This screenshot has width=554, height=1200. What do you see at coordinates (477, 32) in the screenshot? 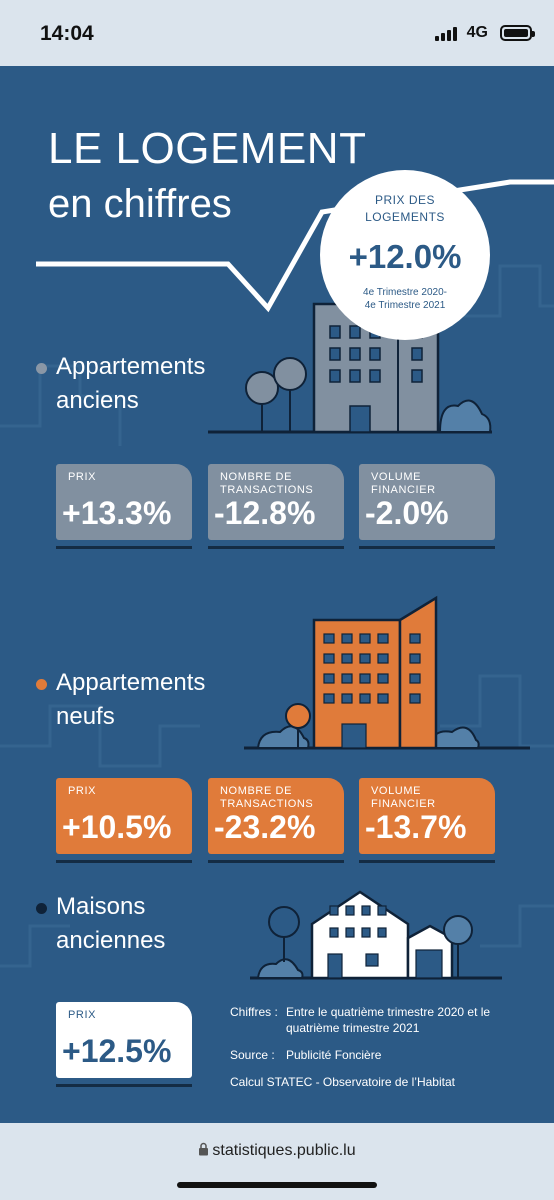
I see `network-type: 4G` at bounding box center [477, 32].